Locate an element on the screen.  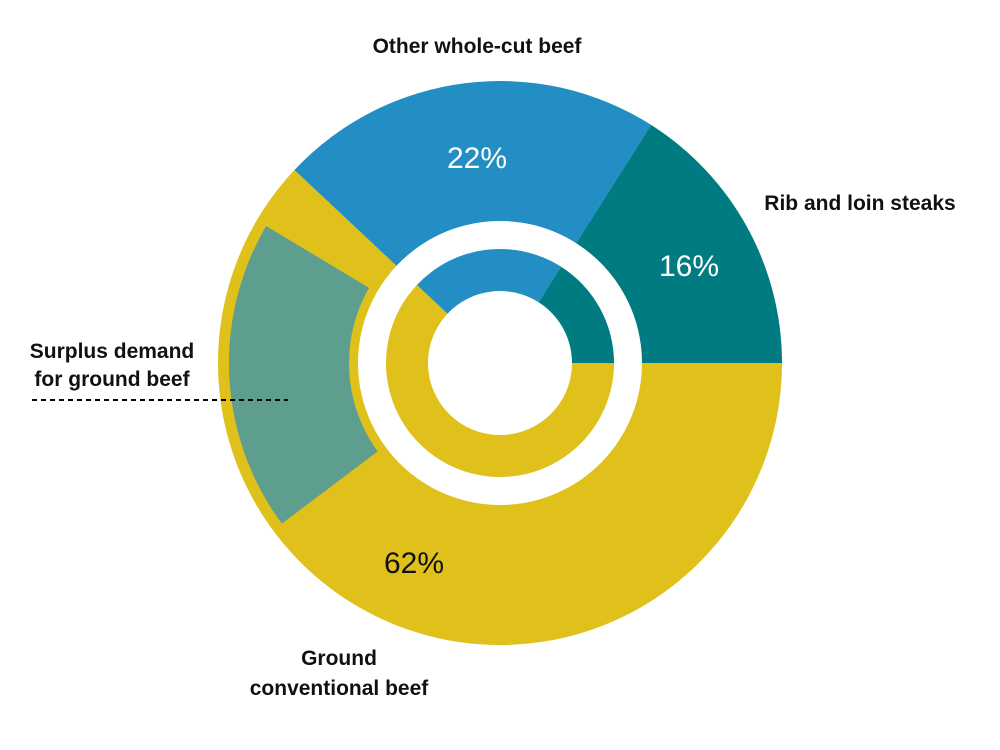
category-label-ground-line1: Ground is located at coordinates (339, 658).